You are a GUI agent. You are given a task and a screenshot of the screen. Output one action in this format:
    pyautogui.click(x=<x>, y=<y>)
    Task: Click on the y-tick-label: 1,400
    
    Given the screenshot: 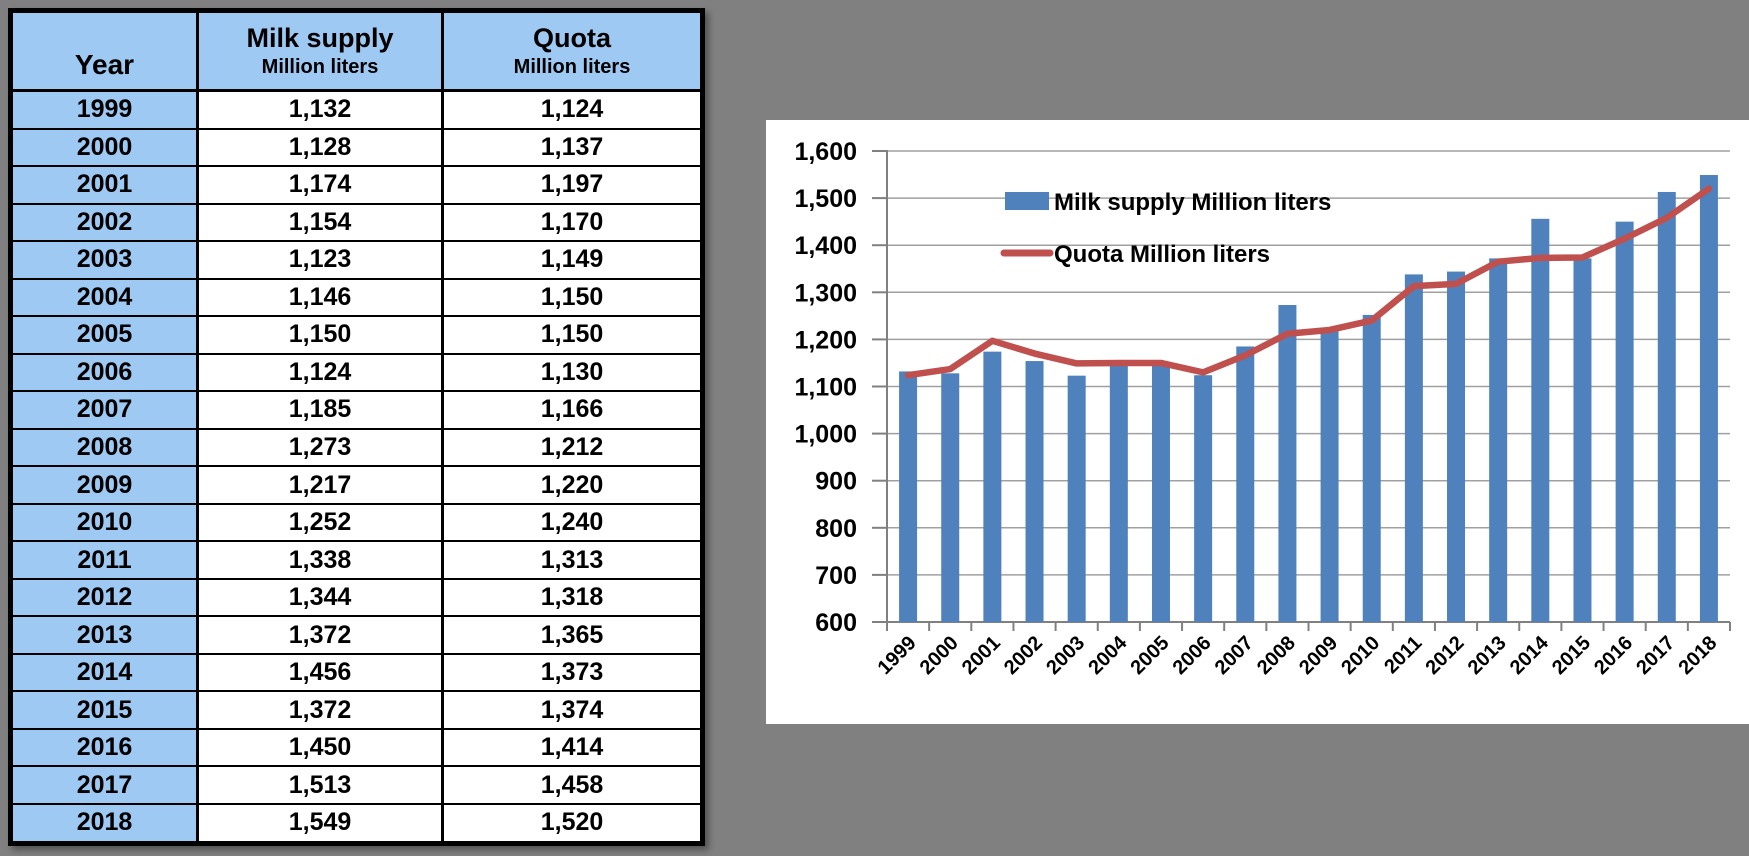 What is the action you would take?
    pyautogui.click(x=825, y=246)
    